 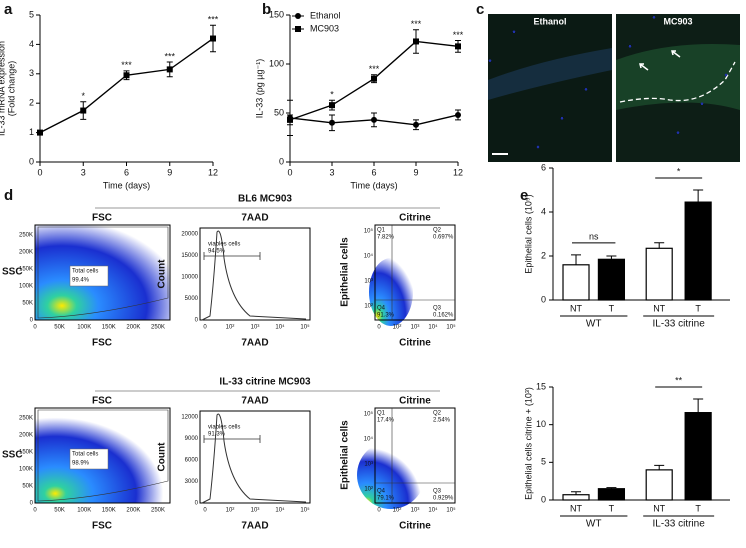 I want to click on y-tick-label: 10000, so click(x=189, y=278).